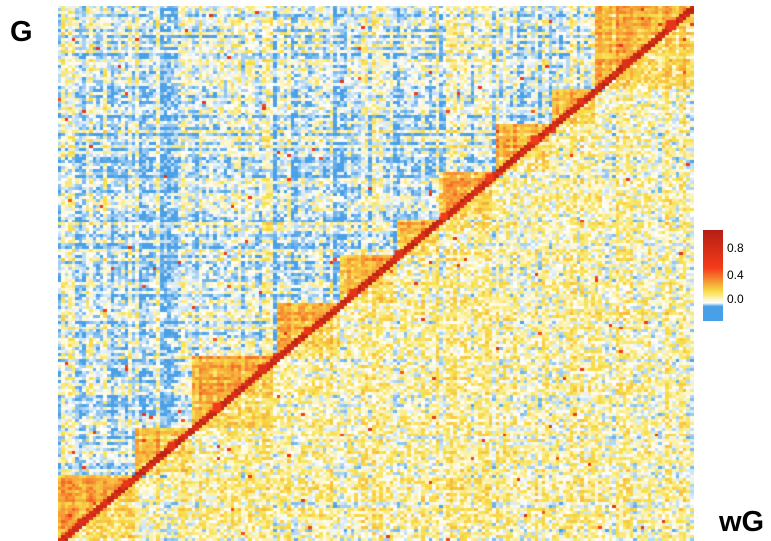  Describe the element at coordinates (735, 299) in the screenshot. I see `colorbar-tick-0.0: 0.0` at that location.